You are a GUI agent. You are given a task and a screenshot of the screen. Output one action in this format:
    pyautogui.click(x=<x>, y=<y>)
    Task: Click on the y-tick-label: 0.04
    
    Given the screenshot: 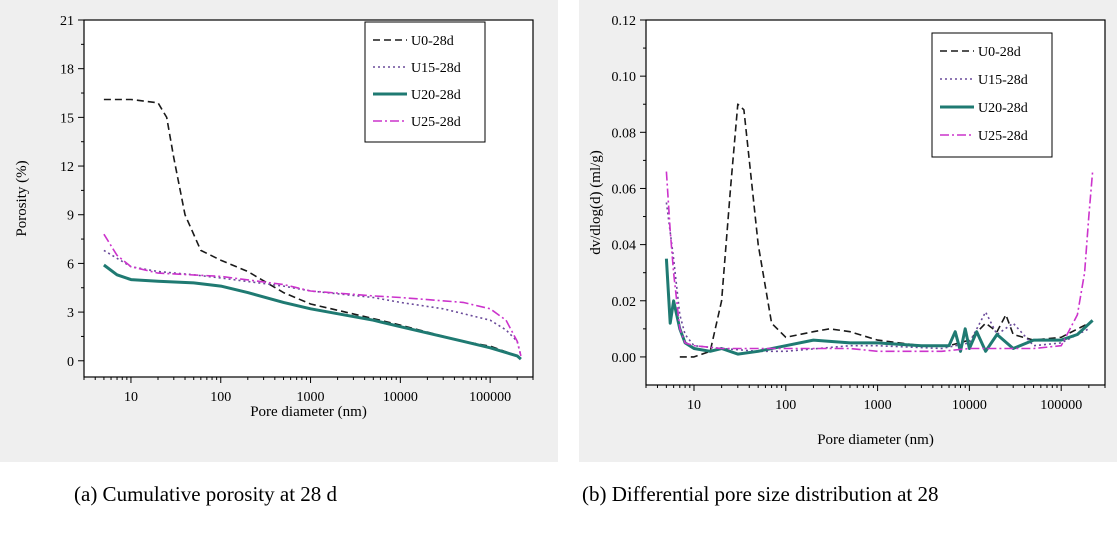 What is the action you would take?
    pyautogui.click(x=624, y=246)
    